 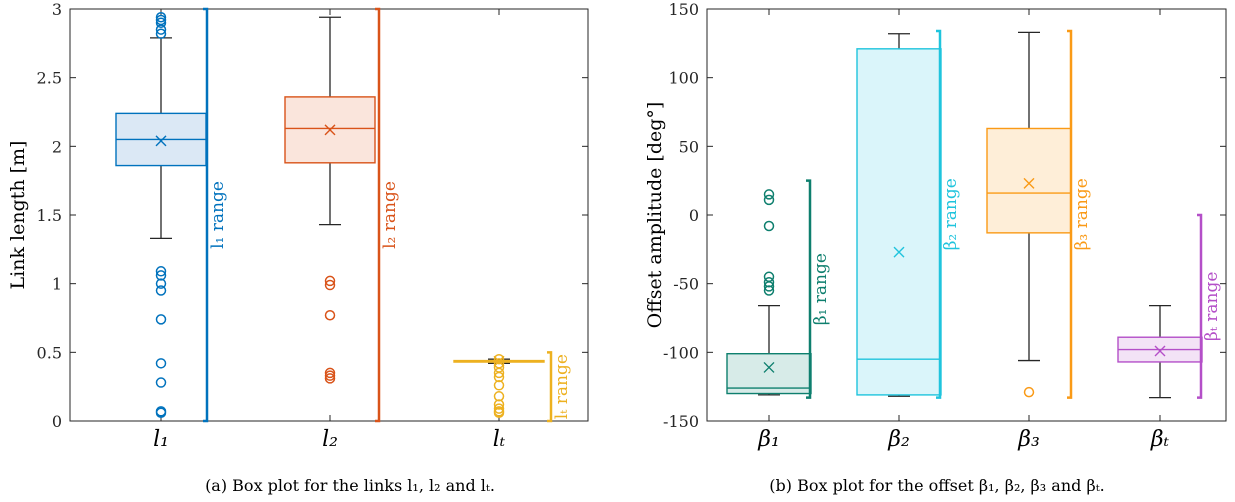 What do you see at coordinates (1028, 439) in the screenshot?
I see `x-tick-label: β₃` at bounding box center [1028, 439].